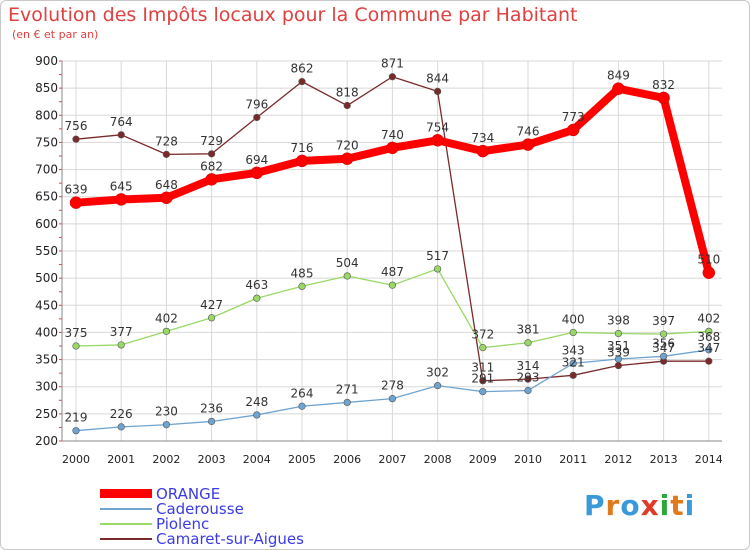  Describe the element at coordinates (154, 524) in the screenshot. I see `legend-item-piolenc: Piolenc` at that location.